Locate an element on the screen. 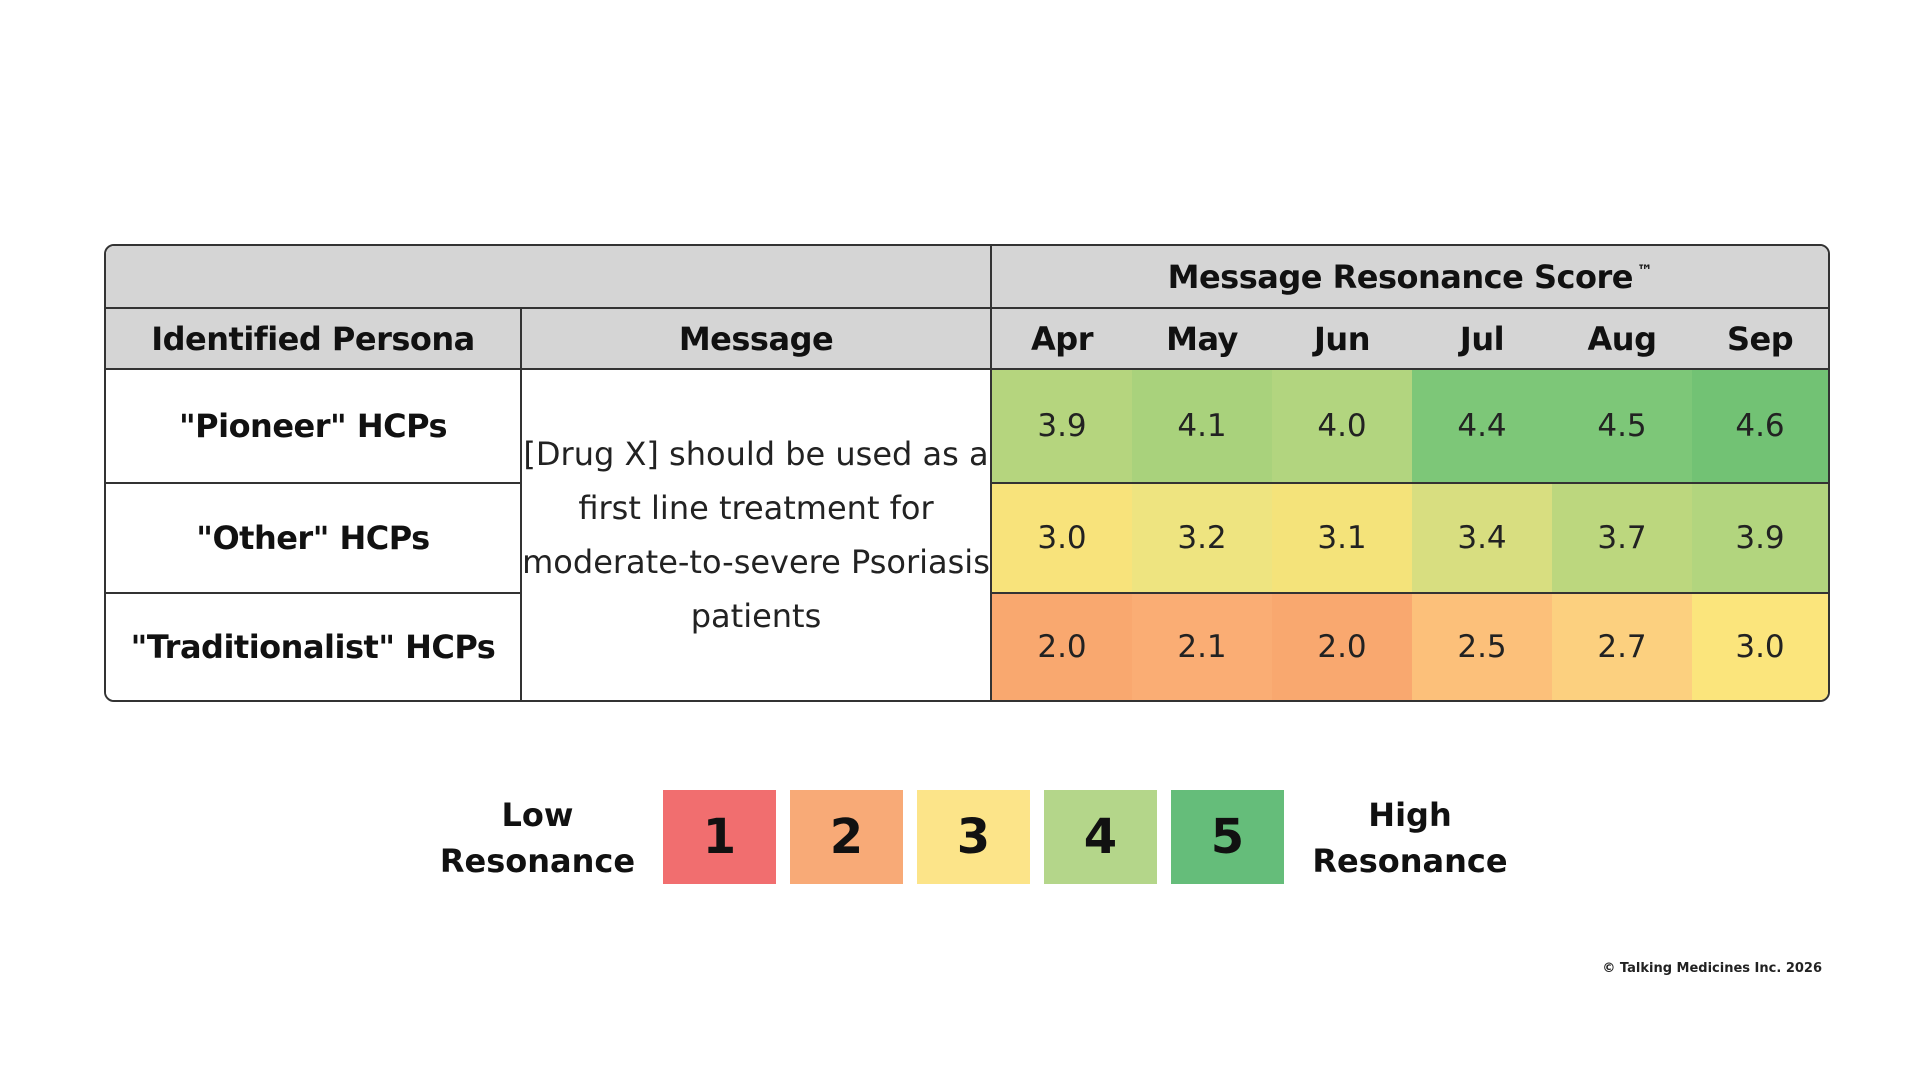  persona-label: "Other" HCPs is located at coordinates (314, 539).